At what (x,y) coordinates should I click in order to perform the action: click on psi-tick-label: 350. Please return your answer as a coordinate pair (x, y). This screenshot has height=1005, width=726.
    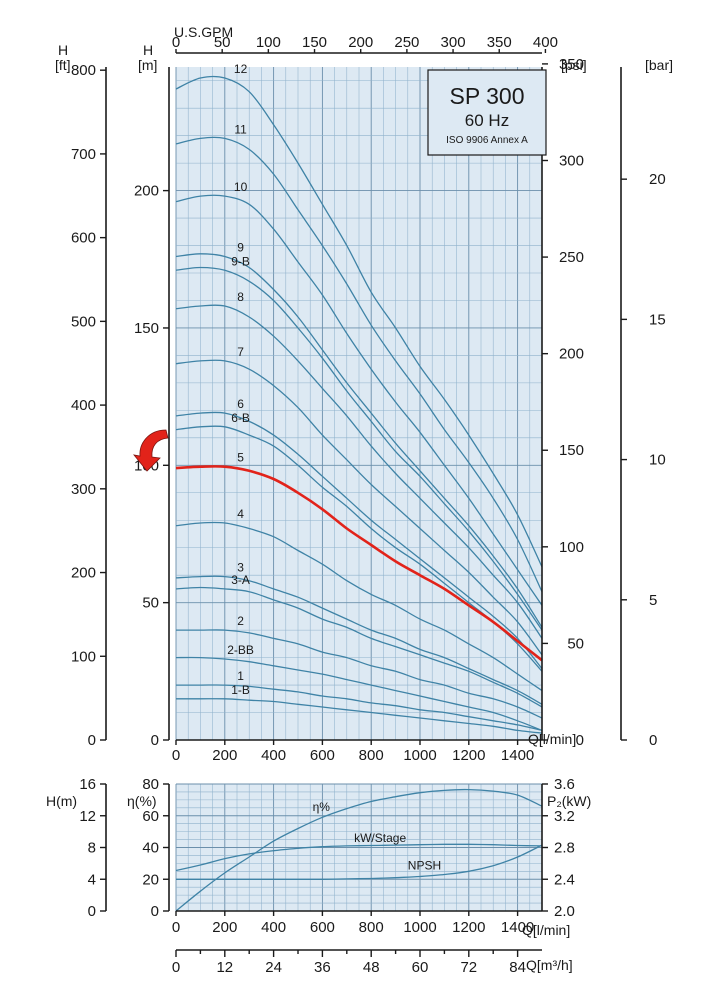
    Looking at the image, I should click on (571, 64).